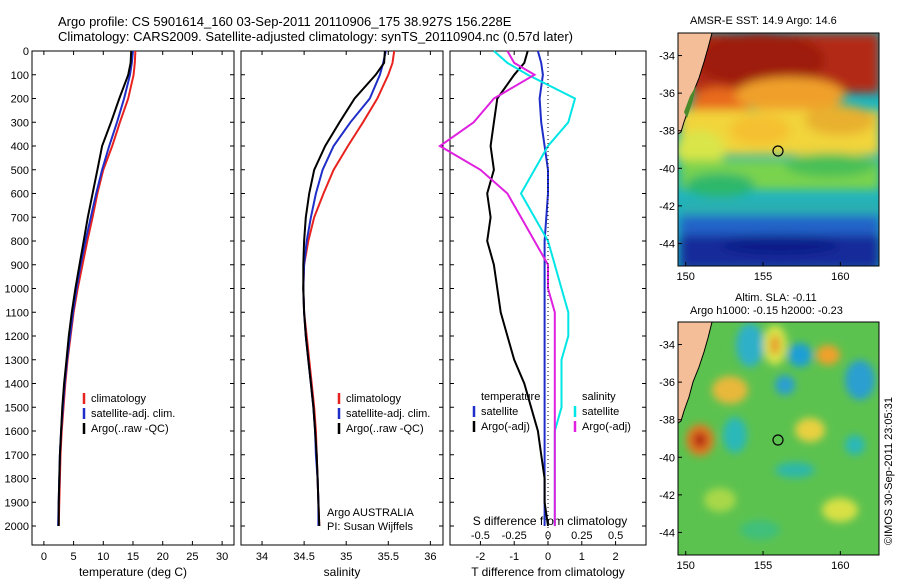  What do you see at coordinates (615, 536) in the screenshot?
I see `s-tick-label: 0.5` at bounding box center [615, 536].